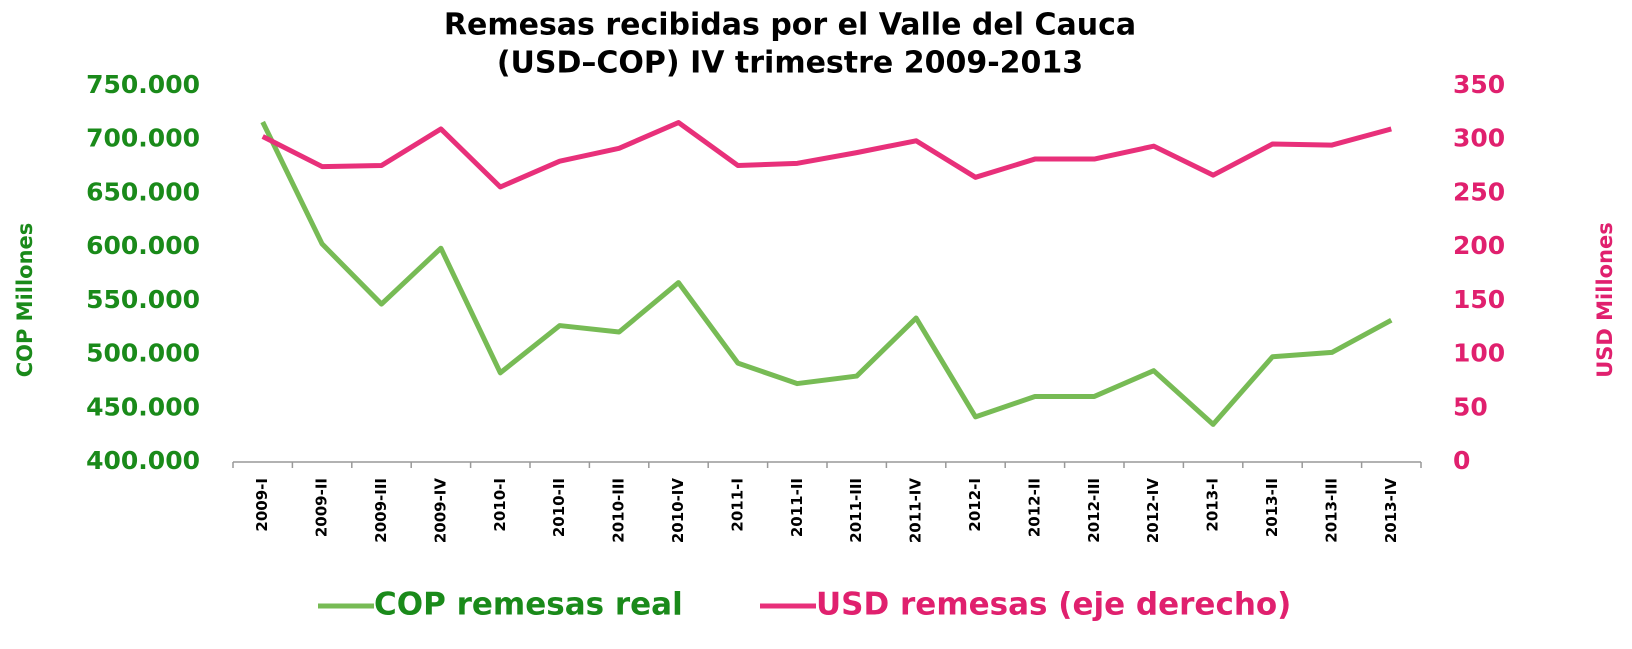 This screenshot has height=649, width=1632. I want to click on chart-title: Remesas recibidas por el Valle del Cauca, so click(790, 25).